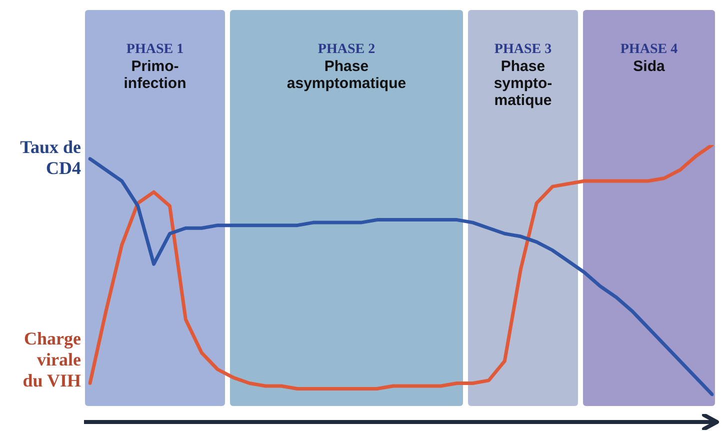  What do you see at coordinates (52, 359) in the screenshot?
I see `series-label: Charge virale du VIH` at bounding box center [52, 359].